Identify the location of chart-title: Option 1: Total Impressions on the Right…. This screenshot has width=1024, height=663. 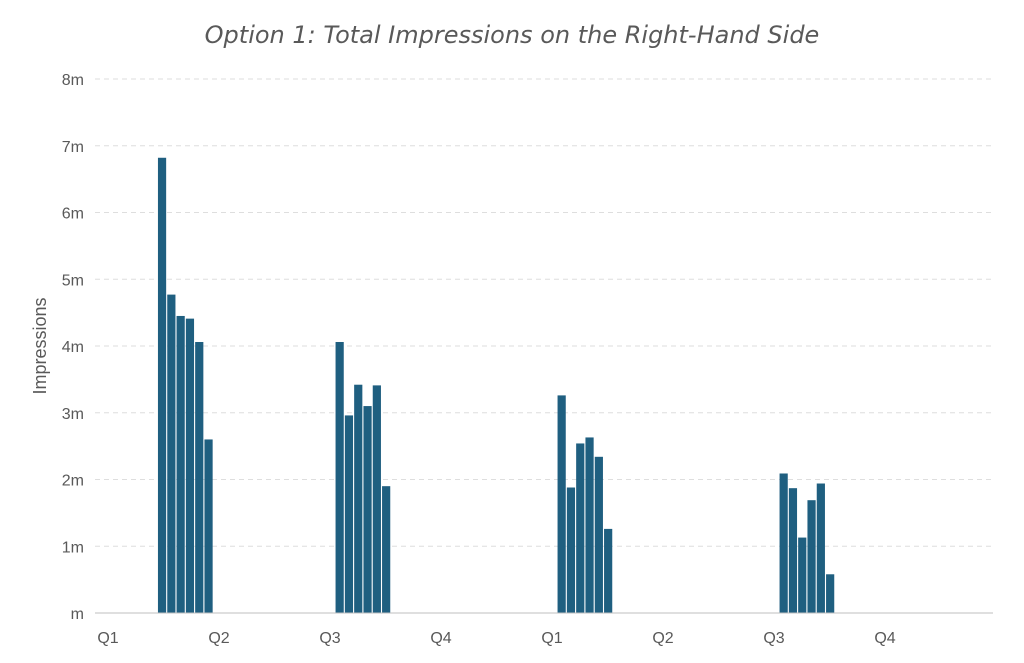
(512, 35).